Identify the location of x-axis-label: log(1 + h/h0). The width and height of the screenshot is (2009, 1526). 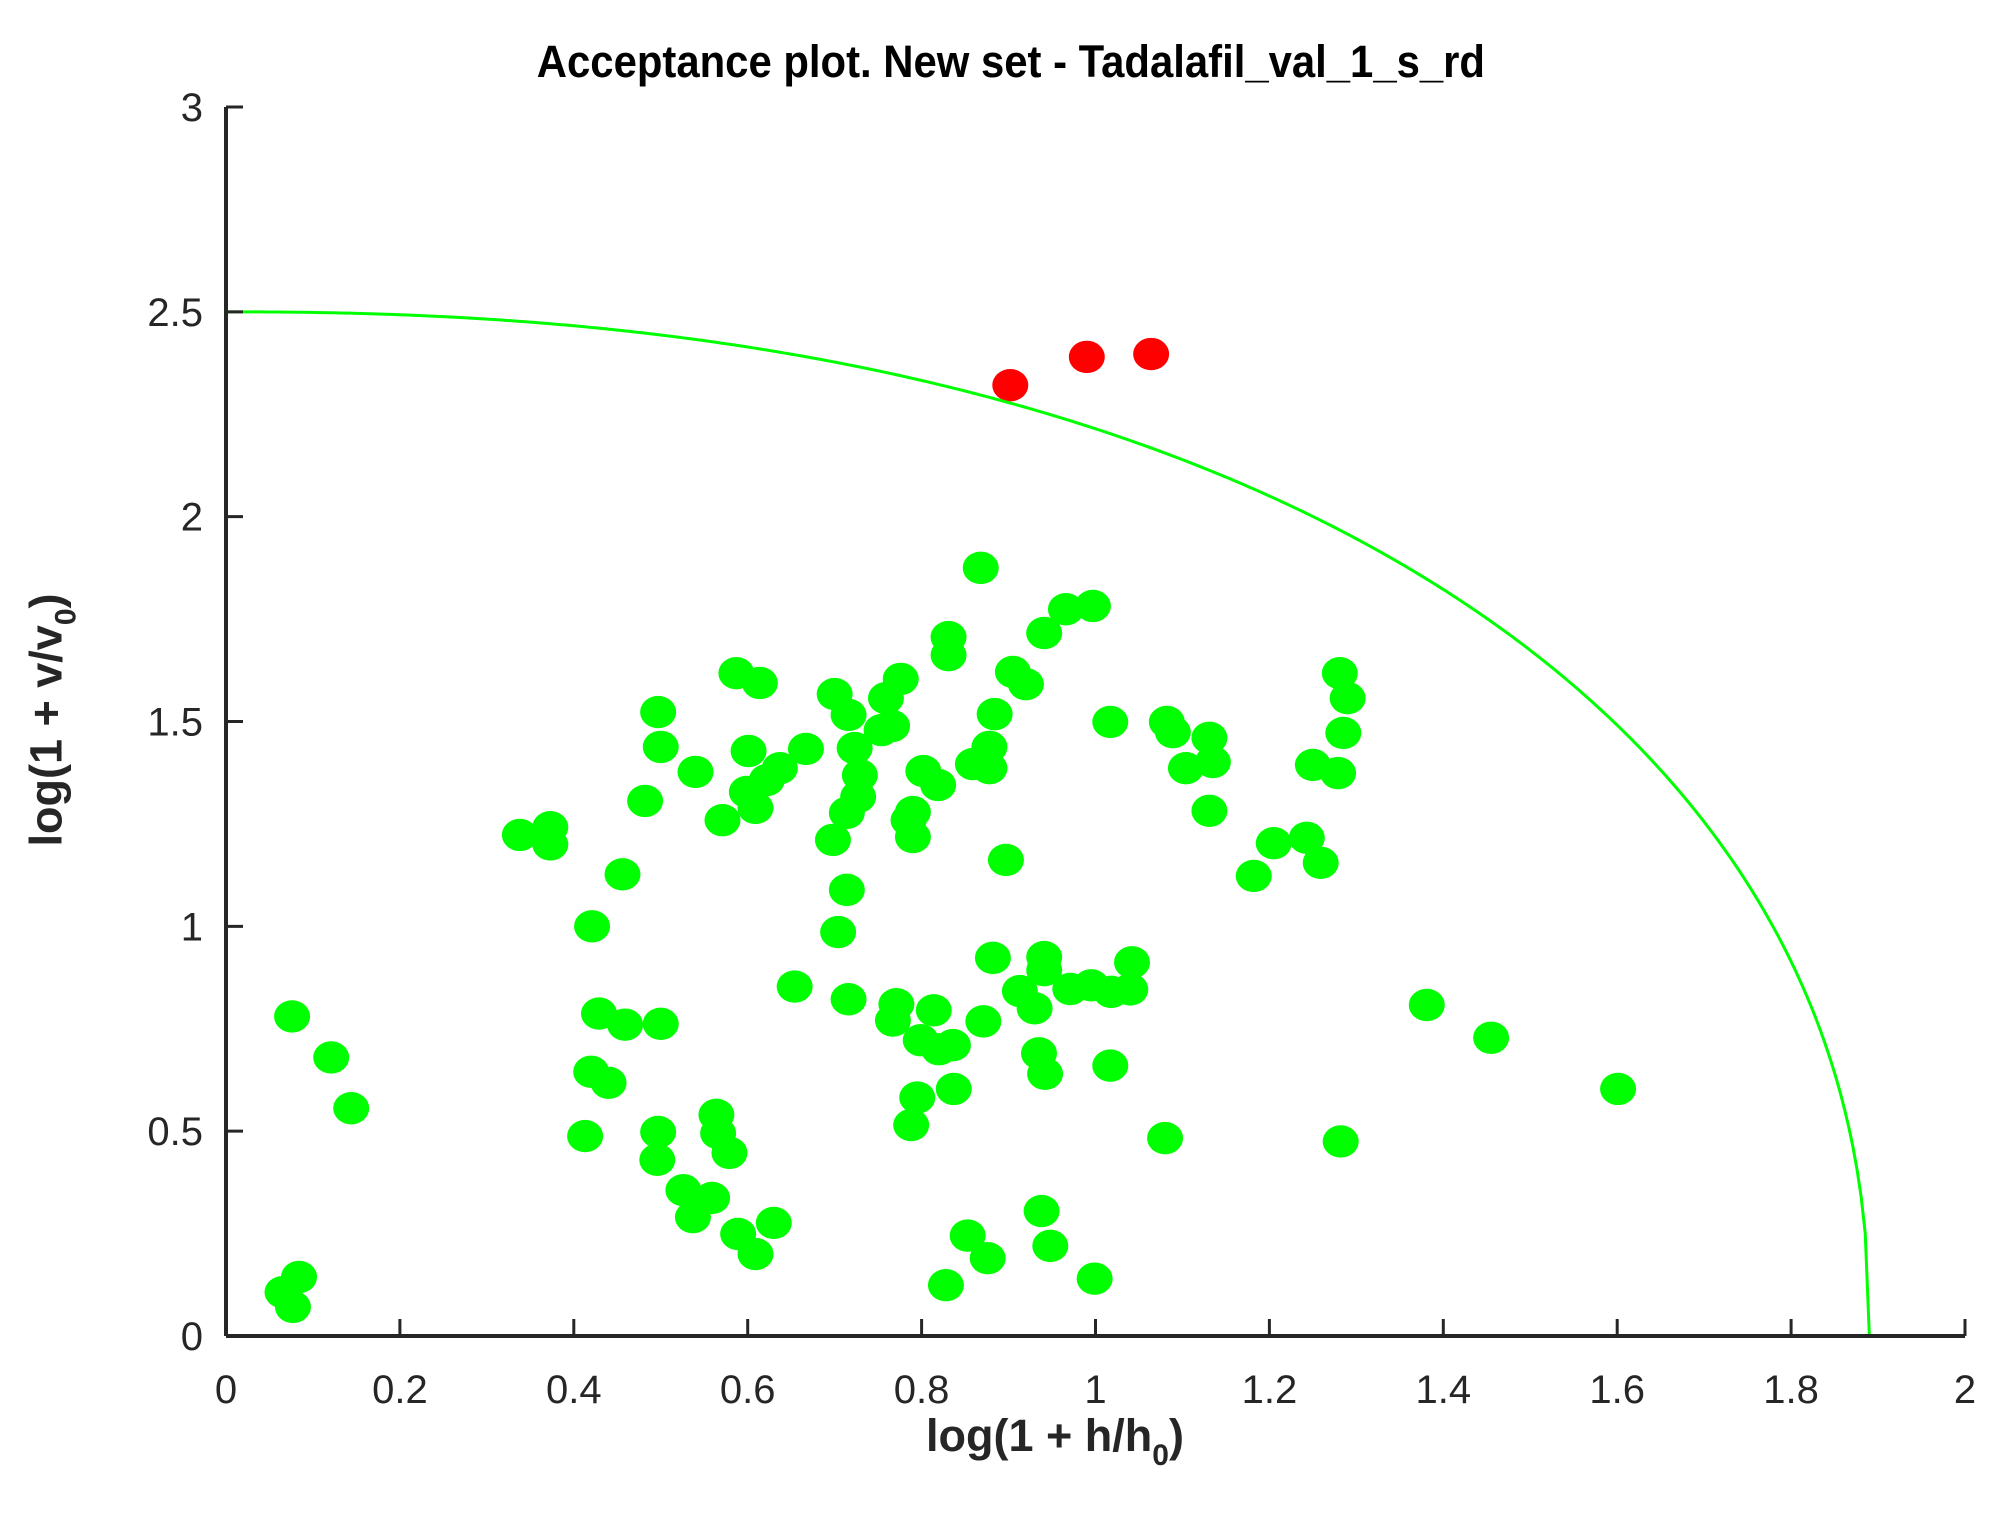
(1055, 1441).